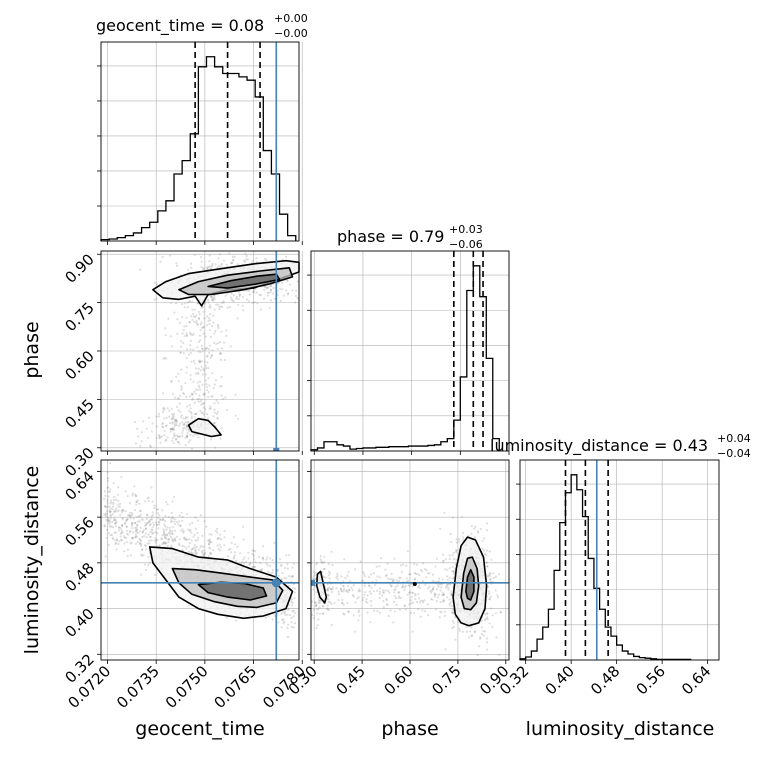 The image size is (760, 760). I want to click on title-luminosity-distance-minus: −0.04, so click(734, 453).